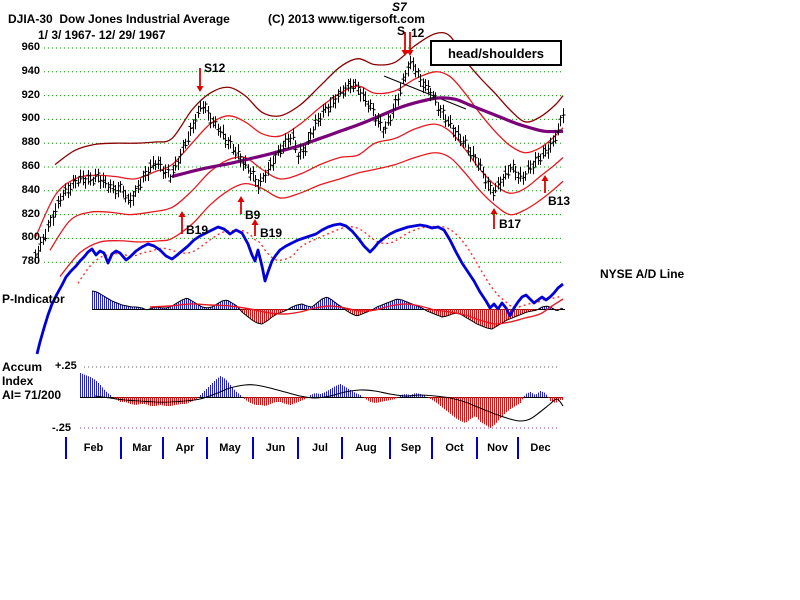  Describe the element at coordinates (454, 448) in the screenshot. I see `month-axis-tick-label: Oct` at that location.